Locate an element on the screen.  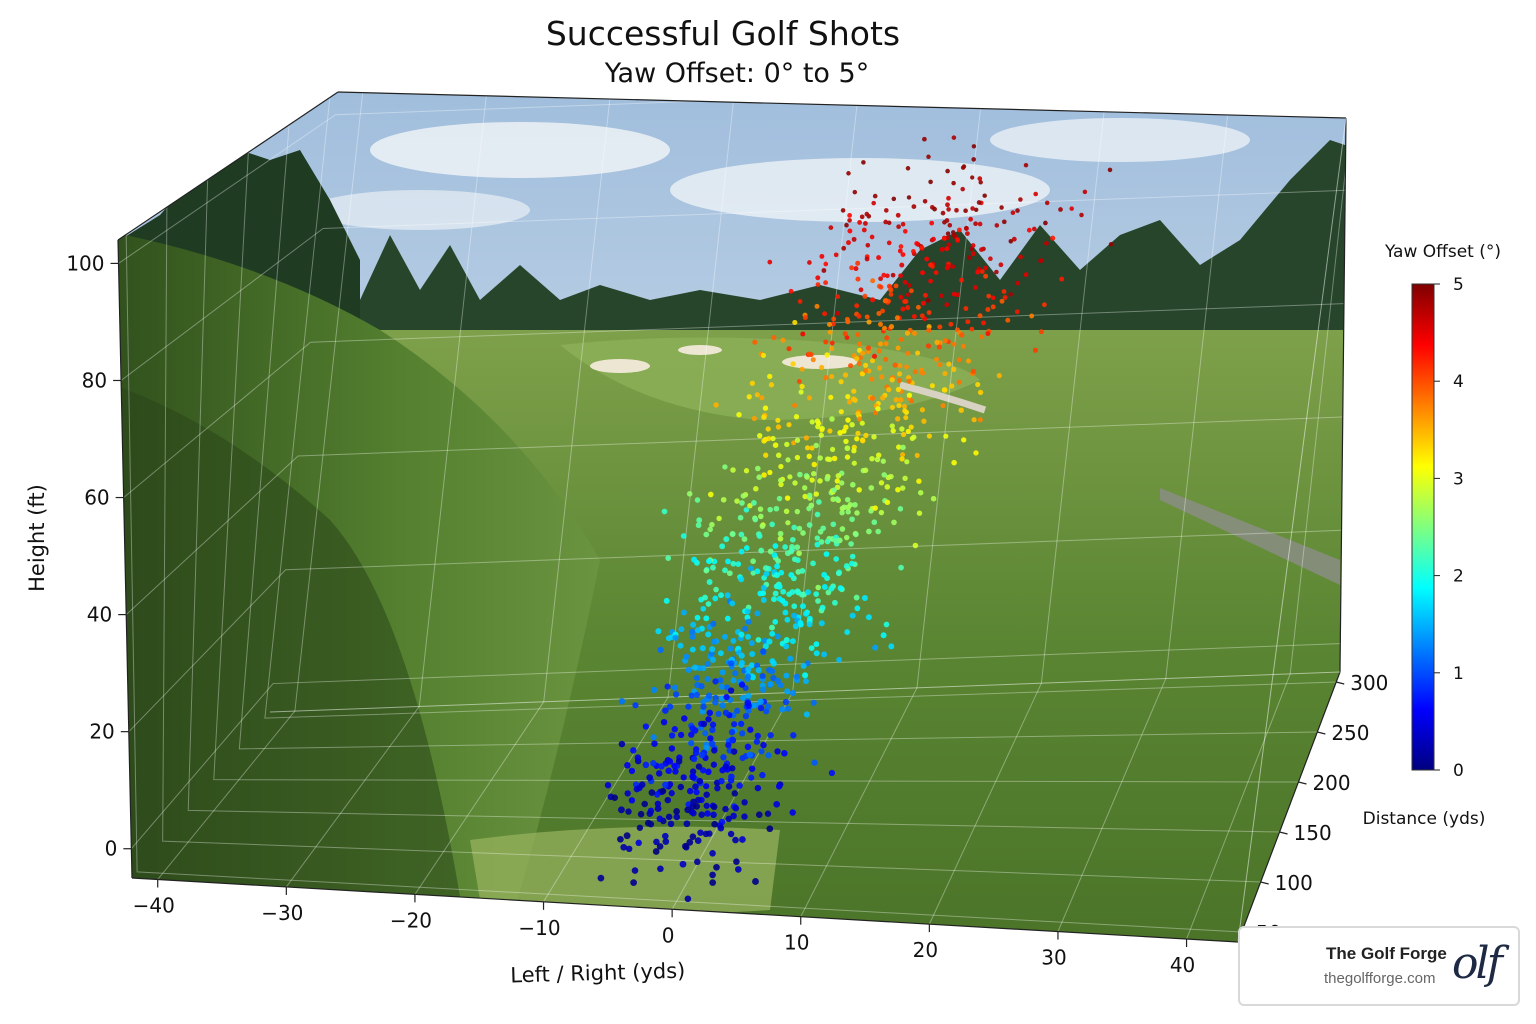
brand-badge: The Golf Forge thegolfforge.com olf is located at coordinates (1379, 966).